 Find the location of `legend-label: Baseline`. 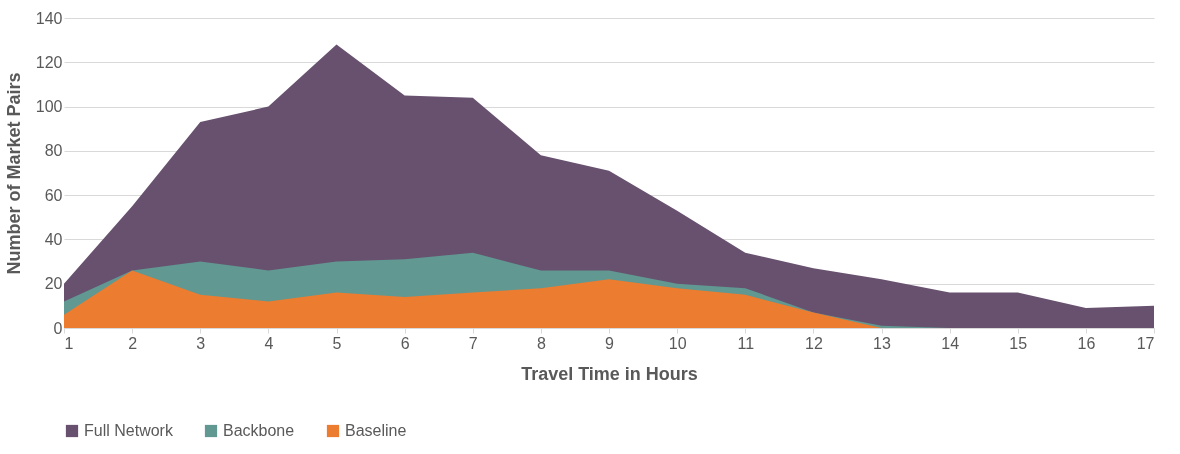

legend-label: Baseline is located at coordinates (376, 430).